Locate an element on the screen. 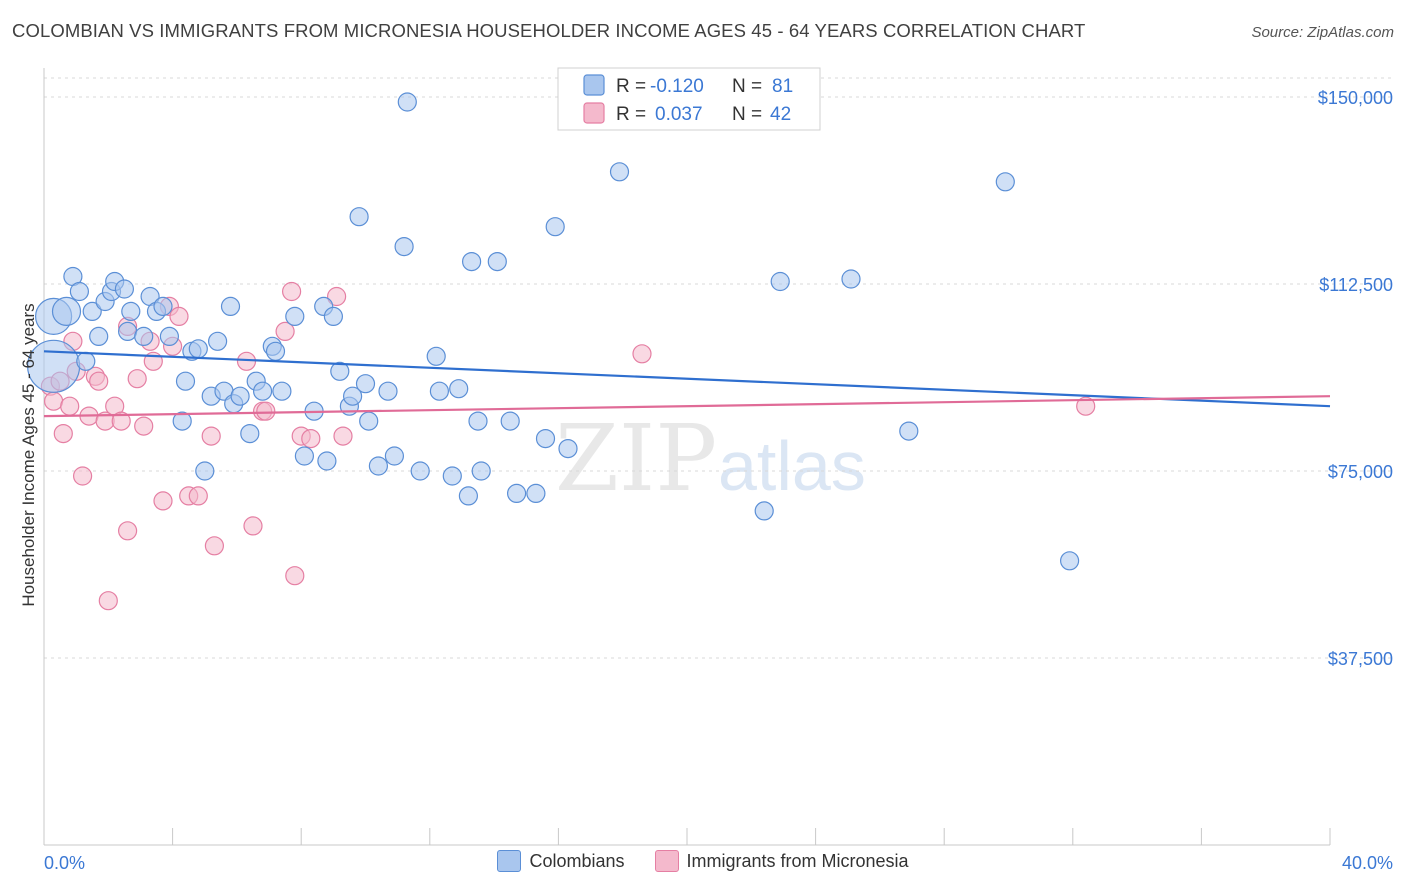 The image size is (1406, 892). legend-r-label-2: R = is located at coordinates (631, 114).